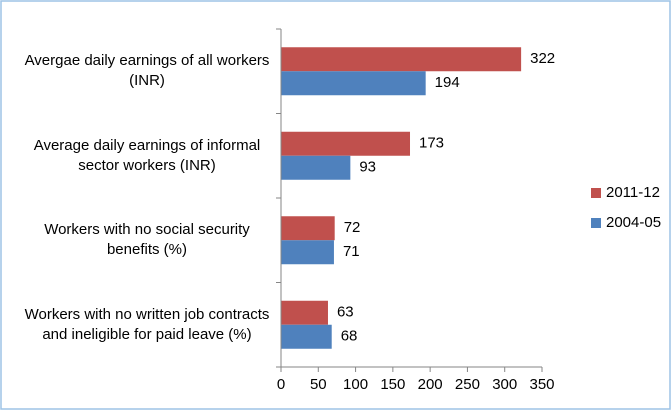 The width and height of the screenshot is (671, 410). I want to click on x-tick-label: 250, so click(467, 384).